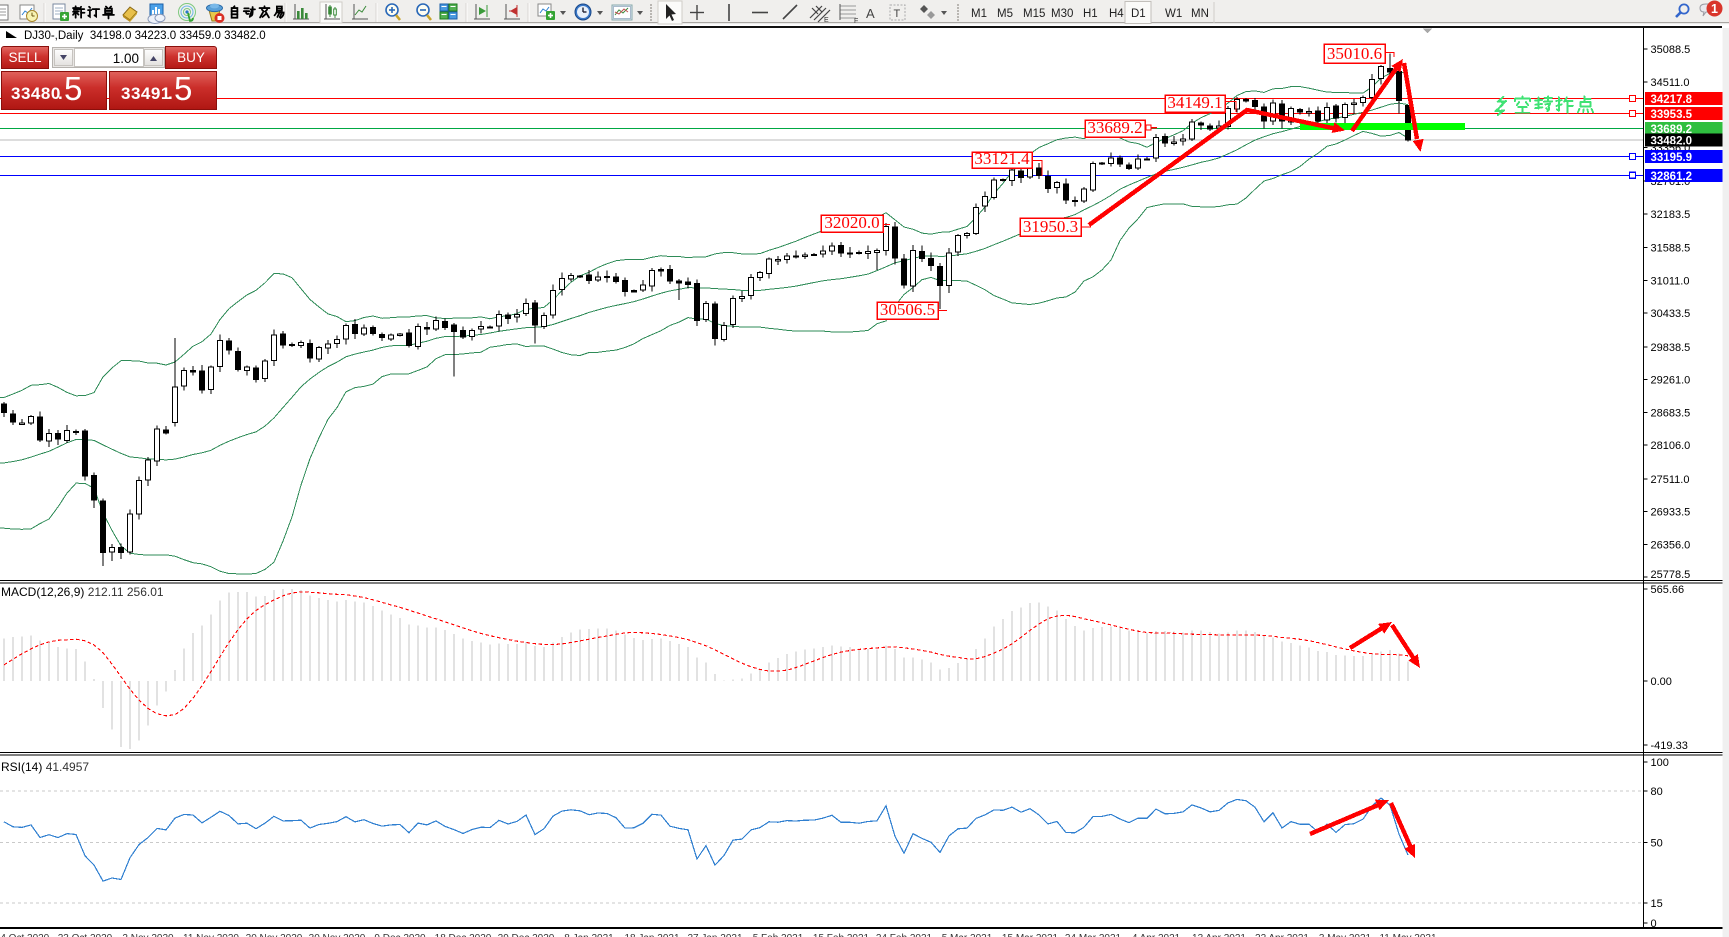 This screenshot has width=1729, height=937. What do you see at coordinates (1034, 14) in the screenshot?
I see `svg-text: M15` at bounding box center [1034, 14].